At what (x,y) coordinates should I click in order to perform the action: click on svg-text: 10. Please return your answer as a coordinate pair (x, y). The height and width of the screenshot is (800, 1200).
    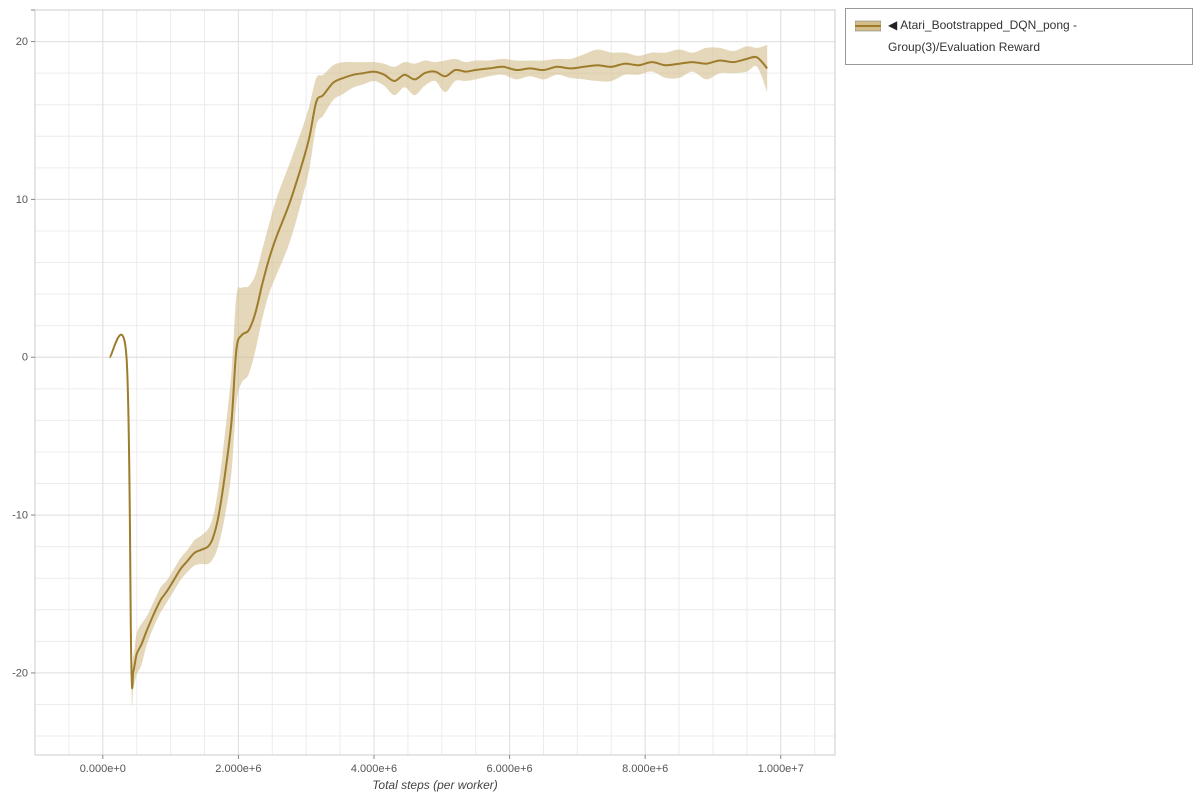
    Looking at the image, I should click on (22, 200).